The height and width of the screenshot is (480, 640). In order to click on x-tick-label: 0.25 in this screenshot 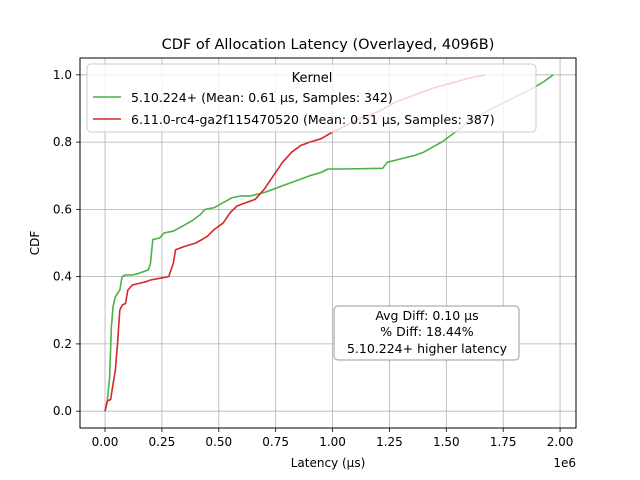, I will do `click(162, 442)`.